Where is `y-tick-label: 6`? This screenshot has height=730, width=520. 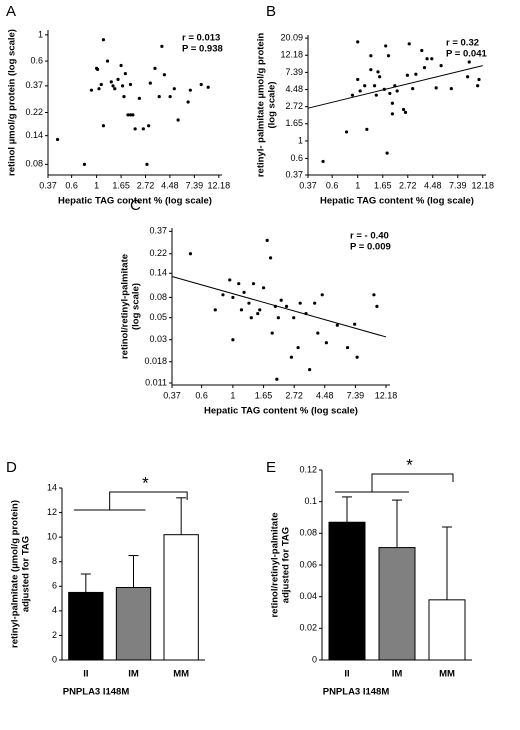 y-tick-label: 6 is located at coordinates (54, 586).